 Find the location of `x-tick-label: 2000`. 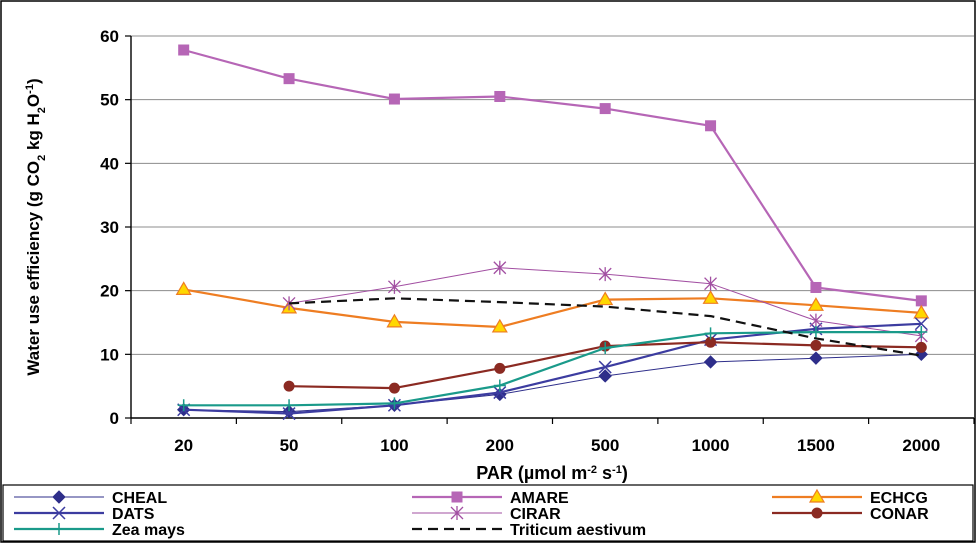

x-tick-label: 2000 is located at coordinates (921, 445).